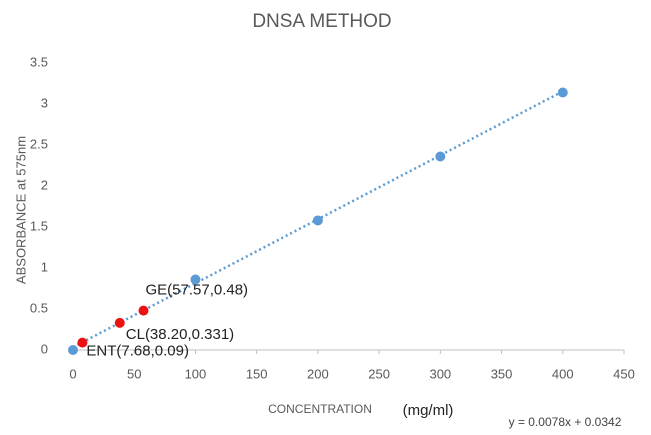  What do you see at coordinates (44, 266) in the screenshot?
I see `y-tick-label: 1` at bounding box center [44, 266].